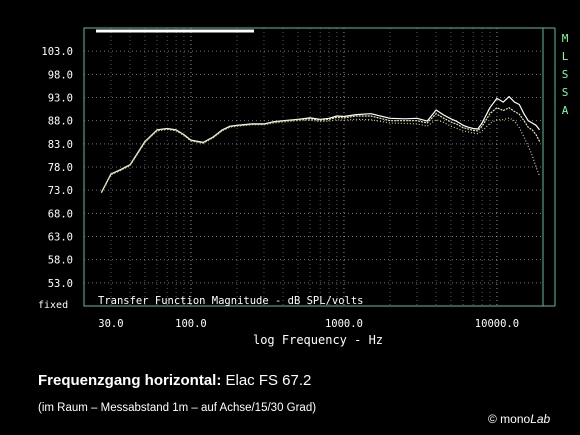 This screenshot has width=580, height=435. I want to click on x-tick-labels: 30.0 100.0 1000.0 10000.0, so click(308, 324).